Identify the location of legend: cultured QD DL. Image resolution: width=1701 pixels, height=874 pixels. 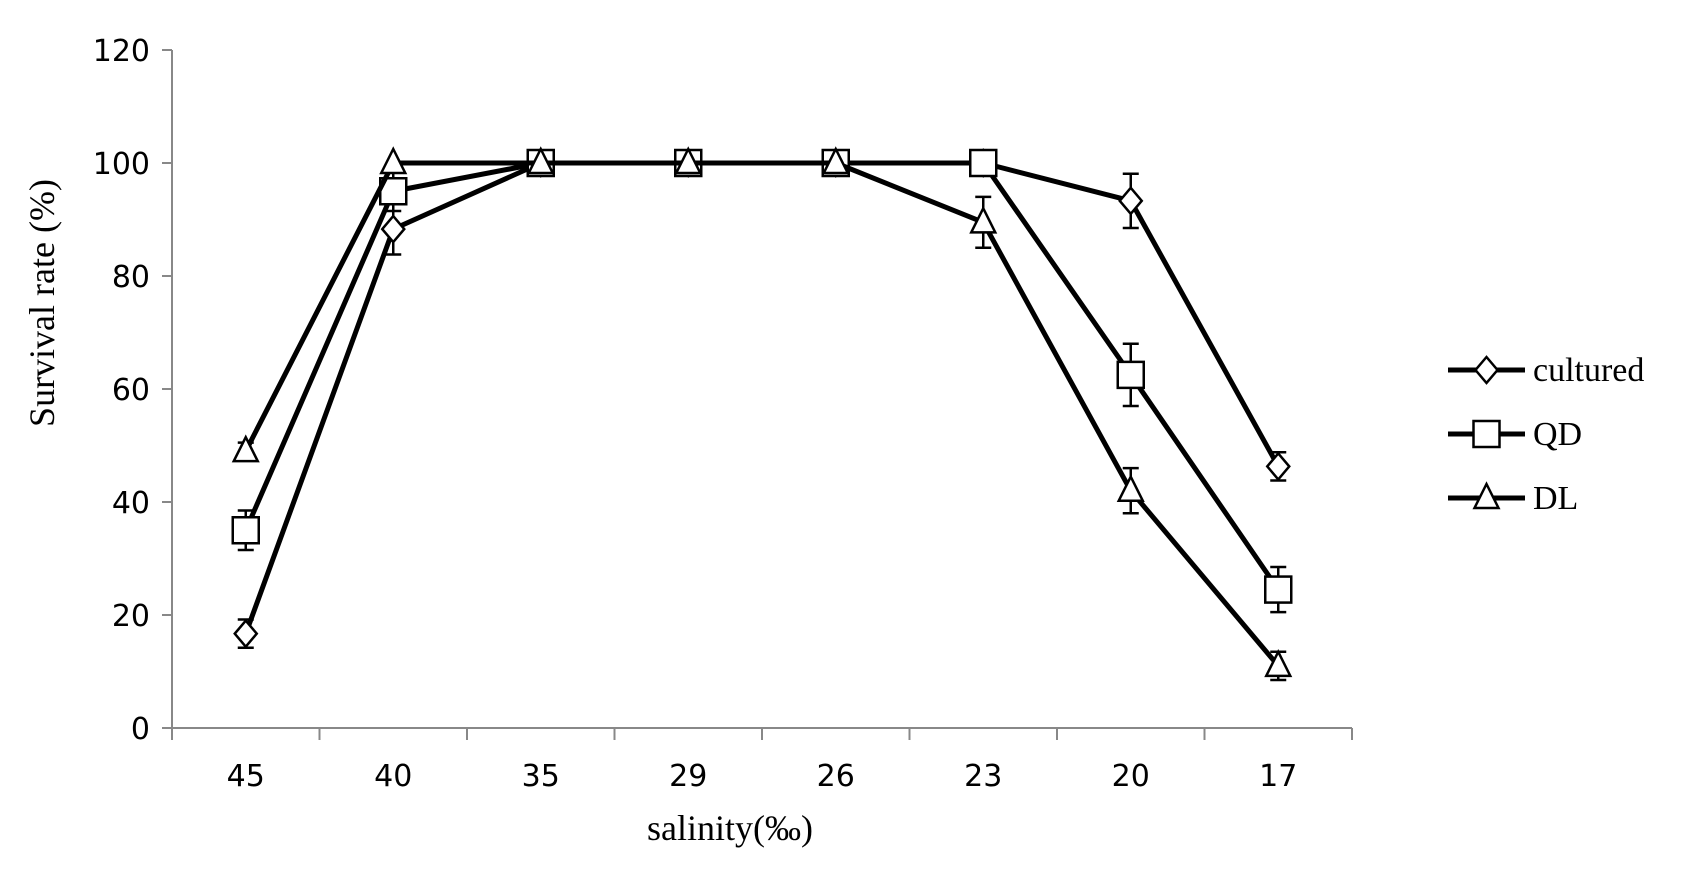
(1546, 434).